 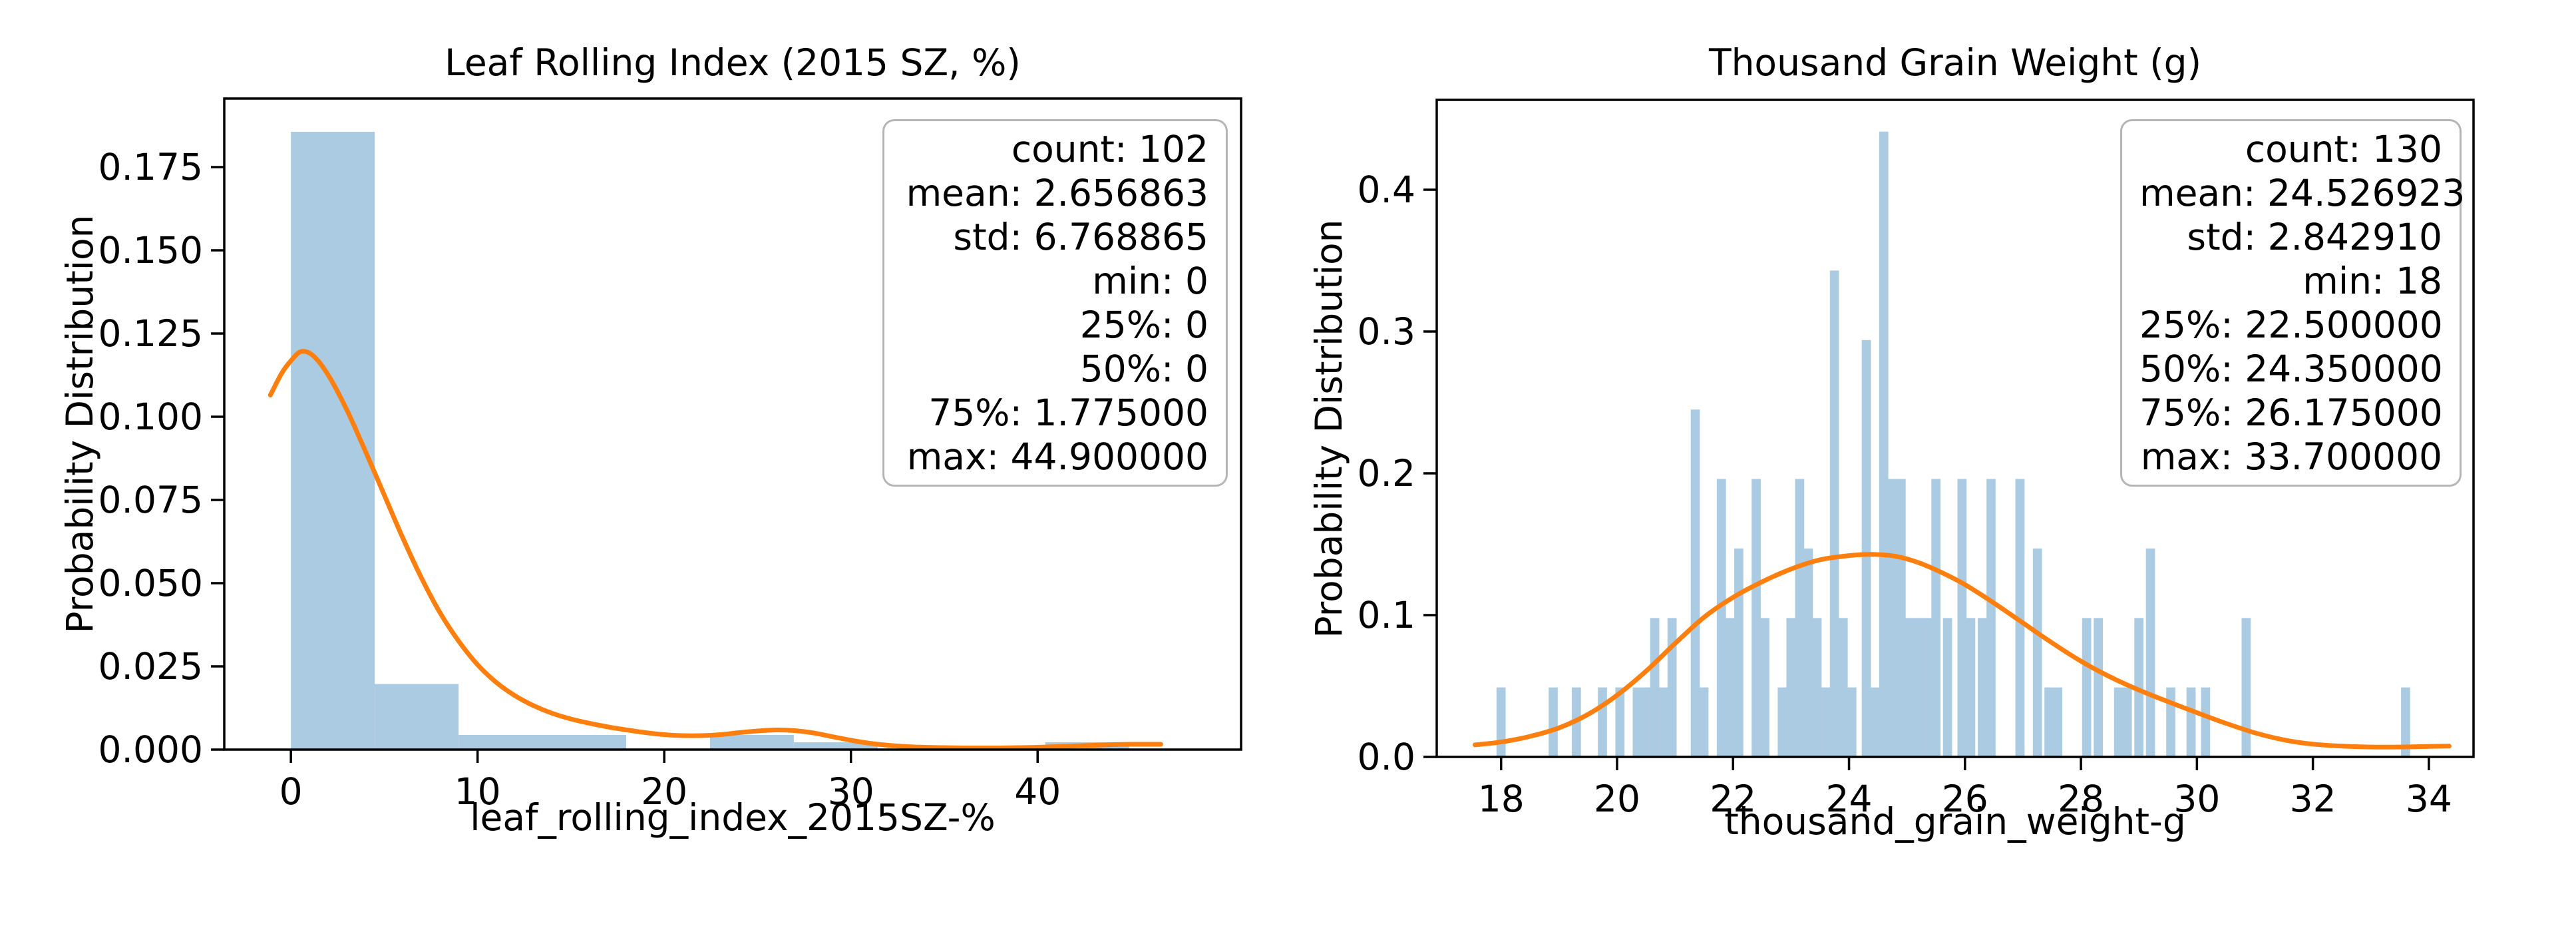 What do you see at coordinates (2291, 456) in the screenshot?
I see `stat-max: max: 33.700000` at bounding box center [2291, 456].